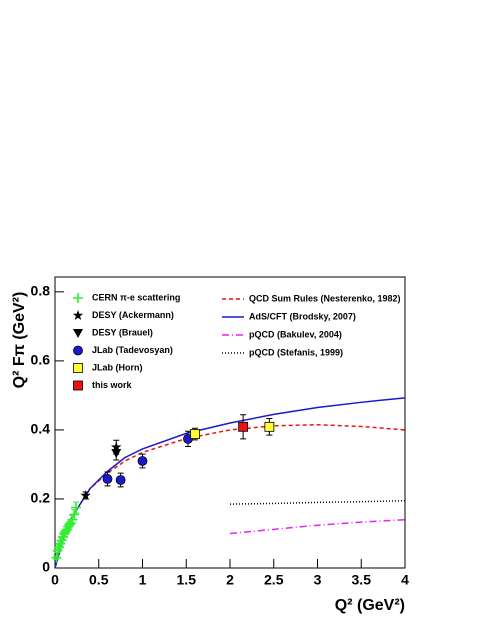 The image size is (485, 627). I want to click on y-axis-title: Q² Fπ (GeV²), so click(19, 340).